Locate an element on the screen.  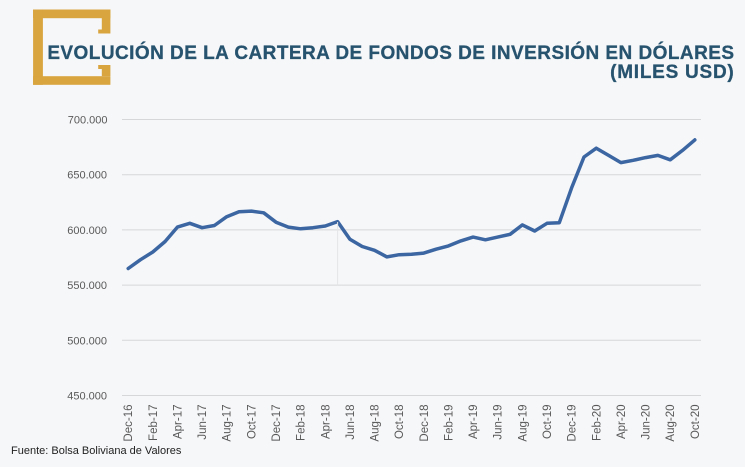
svg-text: Feb-19 is located at coordinates (450, 423).